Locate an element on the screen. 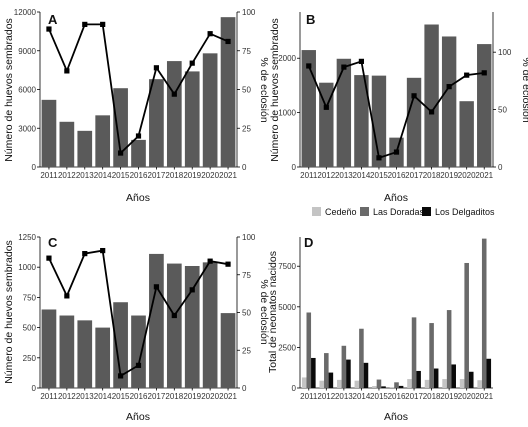 This screenshot has height=427, width=528. y-tick-label: 7500 is located at coordinates (287, 266).